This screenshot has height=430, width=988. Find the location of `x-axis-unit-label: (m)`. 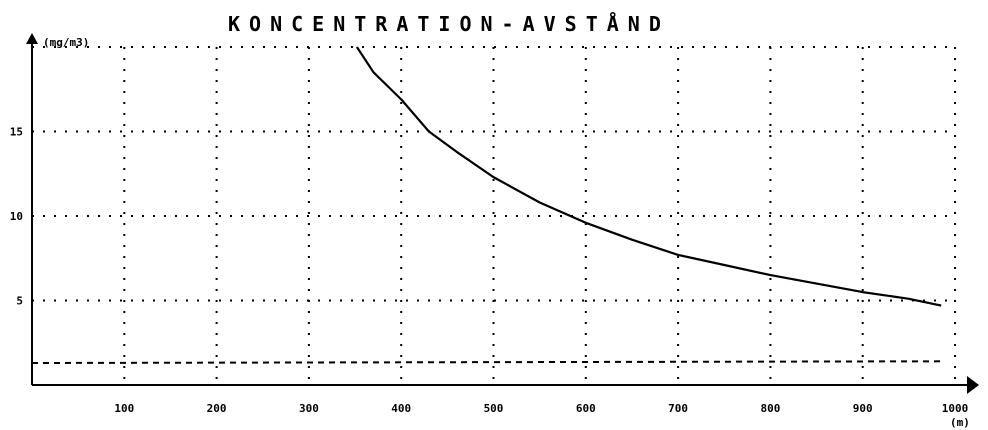

x-axis-unit-label: (m) is located at coordinates (960, 422).